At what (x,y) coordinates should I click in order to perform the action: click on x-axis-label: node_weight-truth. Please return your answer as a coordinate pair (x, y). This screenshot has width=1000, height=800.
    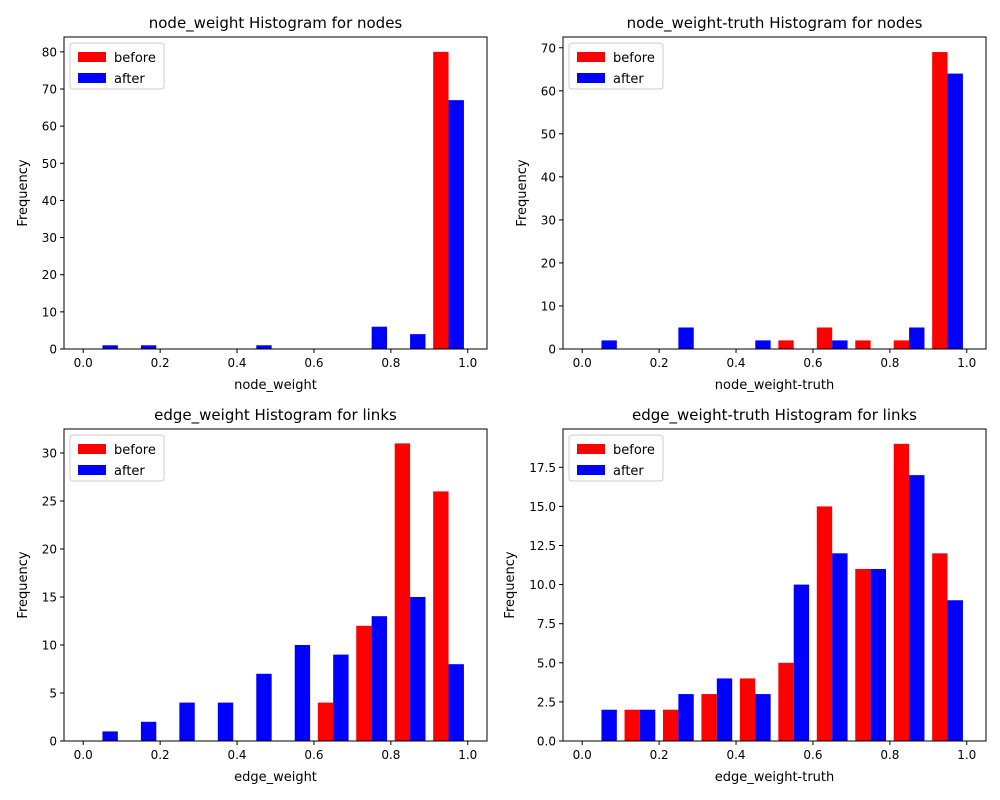
    Looking at the image, I should click on (774, 385).